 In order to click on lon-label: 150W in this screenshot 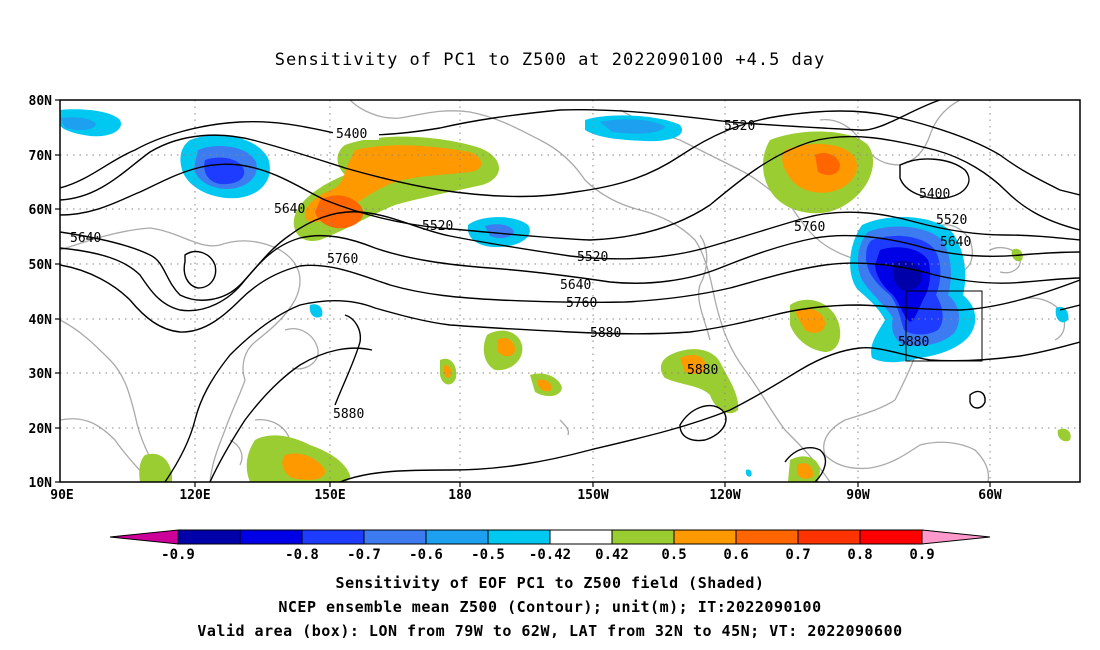, I will do `click(592, 495)`.